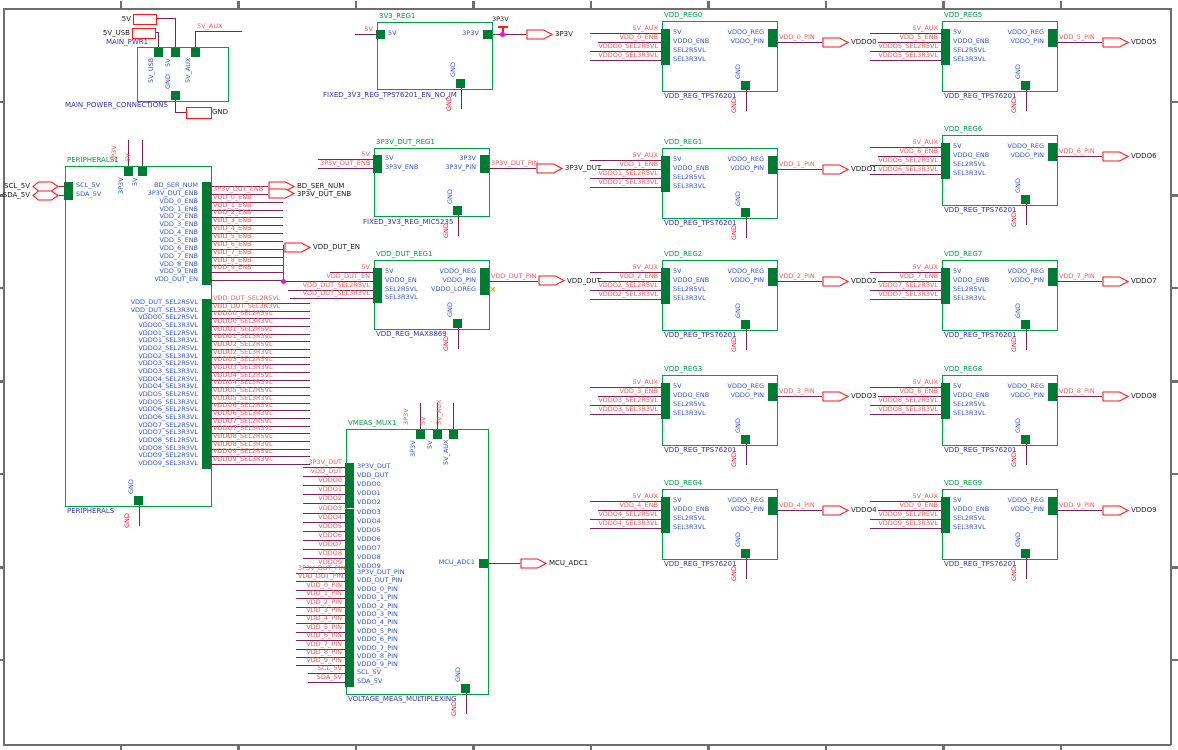 This screenshot has height=750, width=1178. Describe the element at coordinates (349, 504) in the screenshot. I see `pin-vddo2` at that location.